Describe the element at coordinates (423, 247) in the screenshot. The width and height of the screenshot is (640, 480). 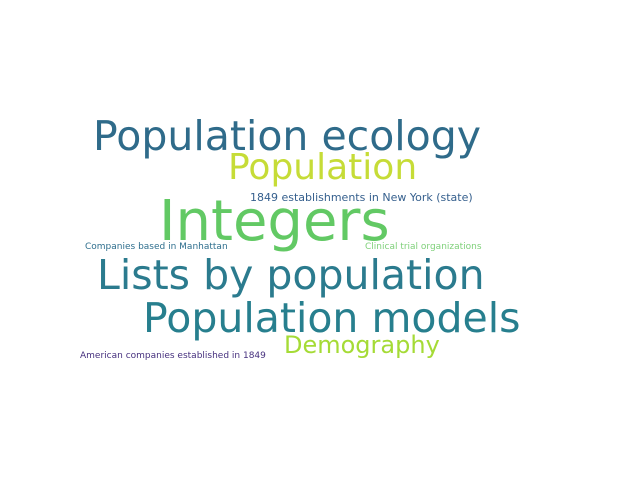
I see `word-clinical-trial-organizations: Clinical trial organizations` at that location.